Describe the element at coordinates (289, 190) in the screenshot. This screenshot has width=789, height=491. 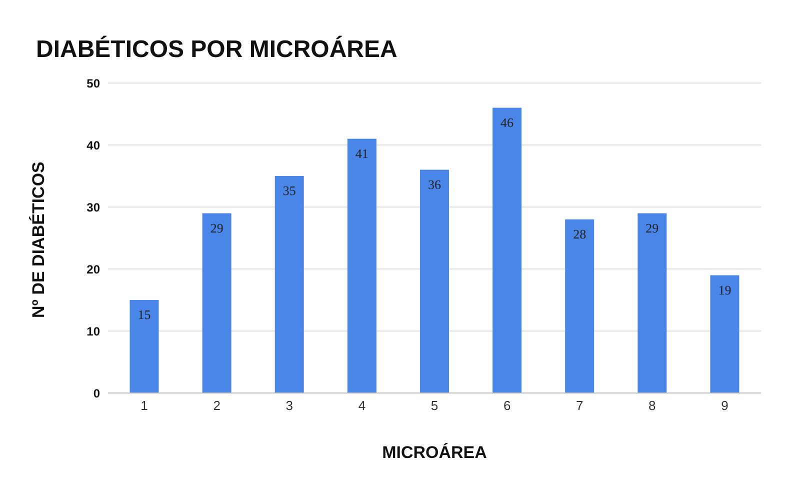
I see `data-label: 35` at that location.